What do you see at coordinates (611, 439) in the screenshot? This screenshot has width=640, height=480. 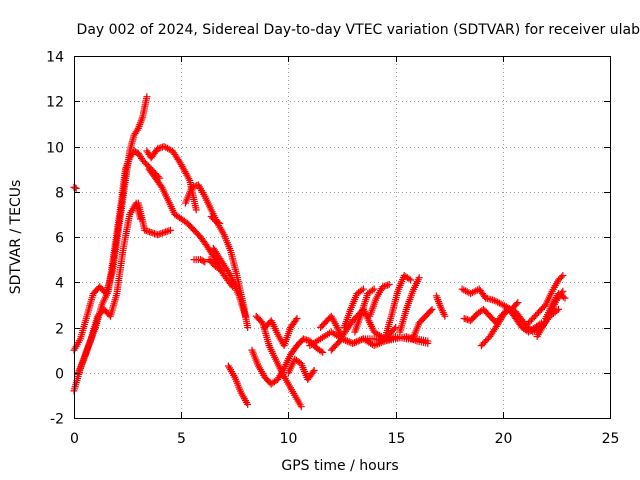 I see `x-tick-label: 25` at bounding box center [611, 439].